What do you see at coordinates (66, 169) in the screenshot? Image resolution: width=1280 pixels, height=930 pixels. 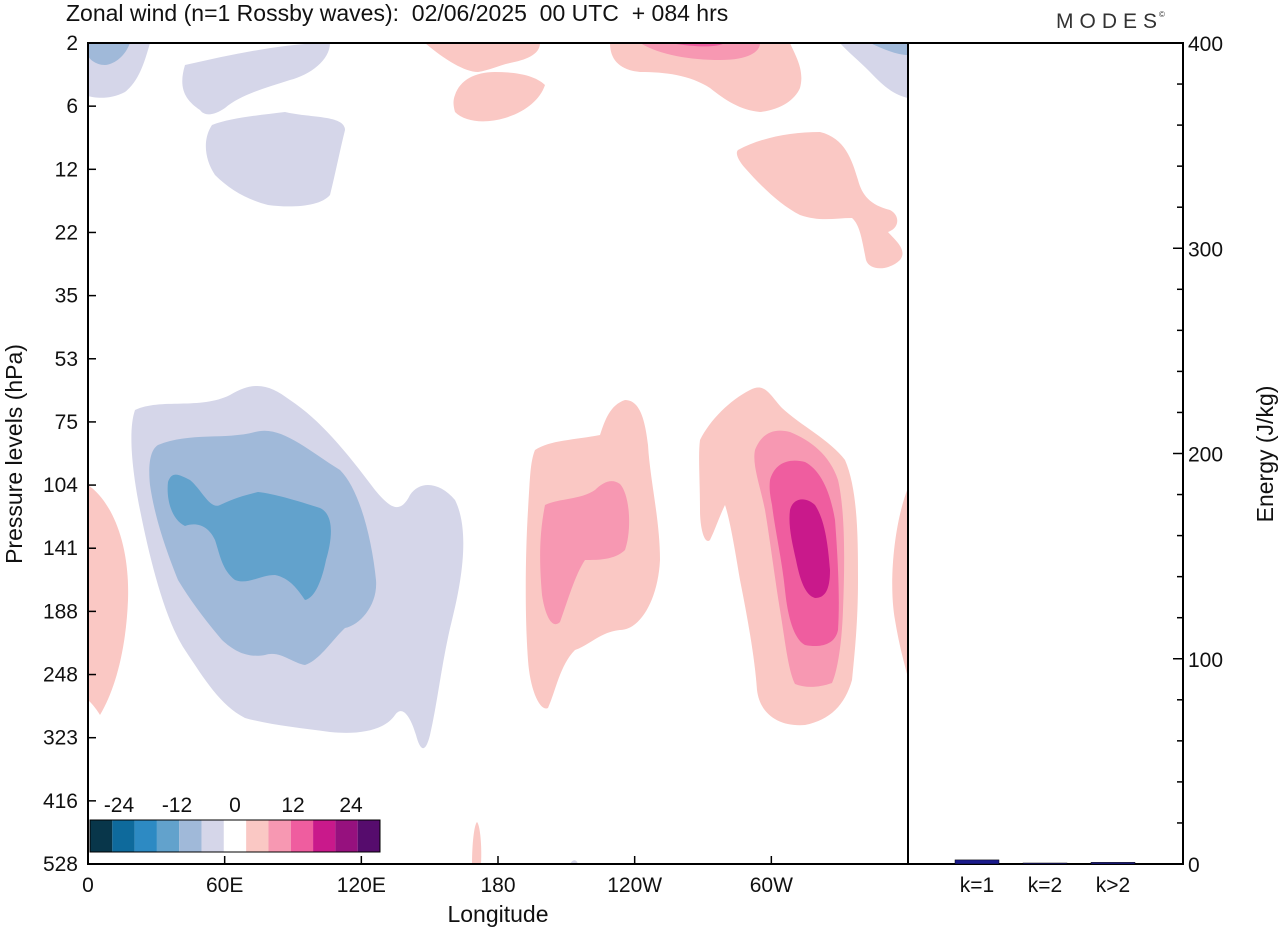 I see `y-tick-label: 12` at bounding box center [66, 169].